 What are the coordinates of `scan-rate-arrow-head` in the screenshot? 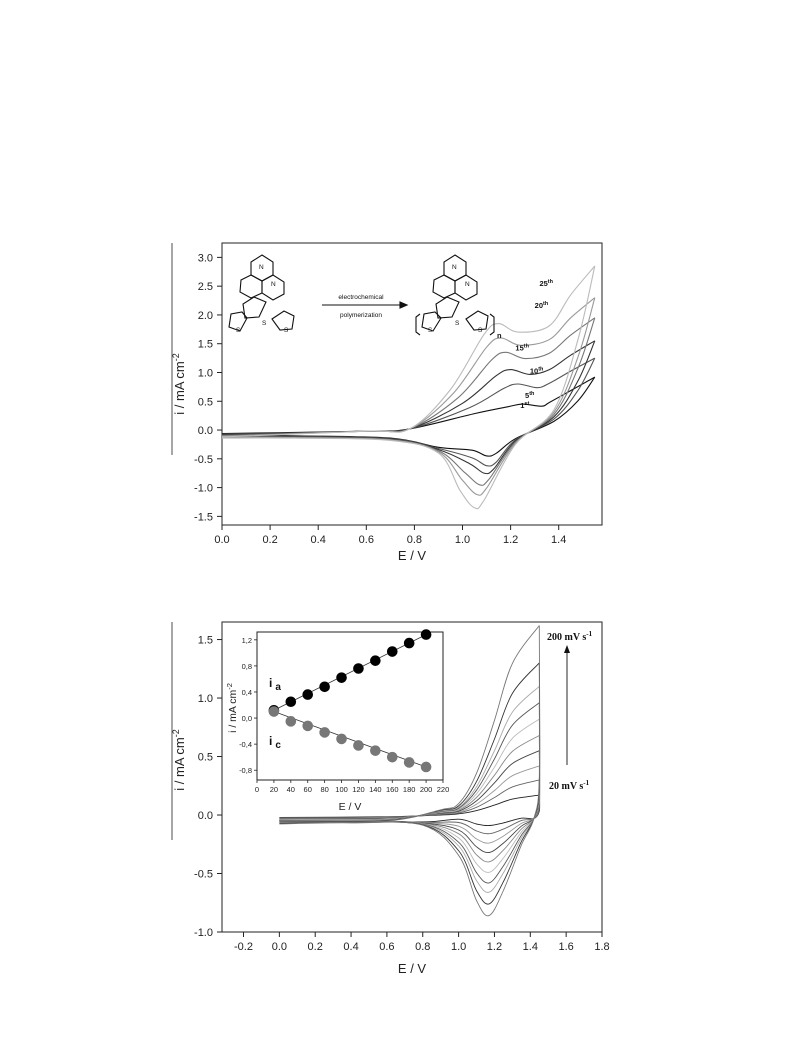 It's located at (567, 649).